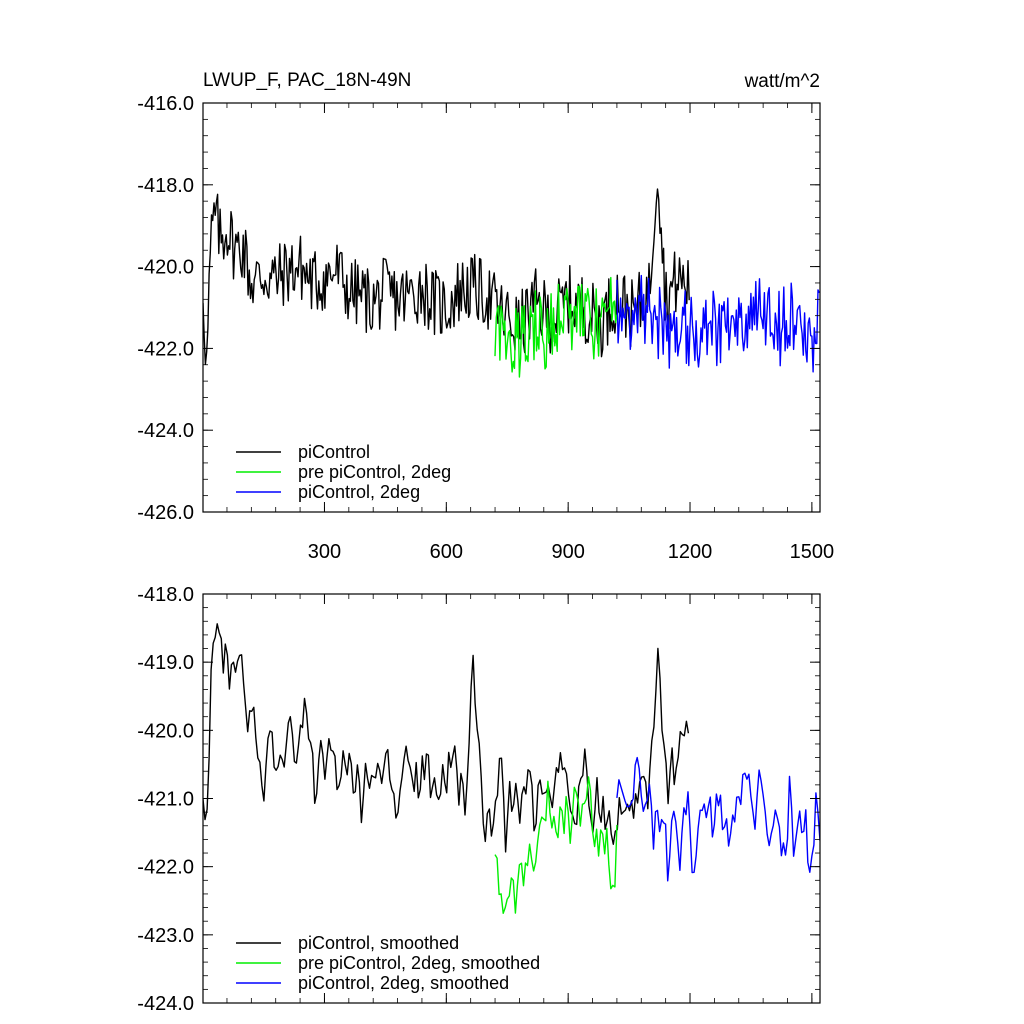 This screenshot has height=1024, width=1024. I want to click on units-label: watt/m^2, so click(782, 81).